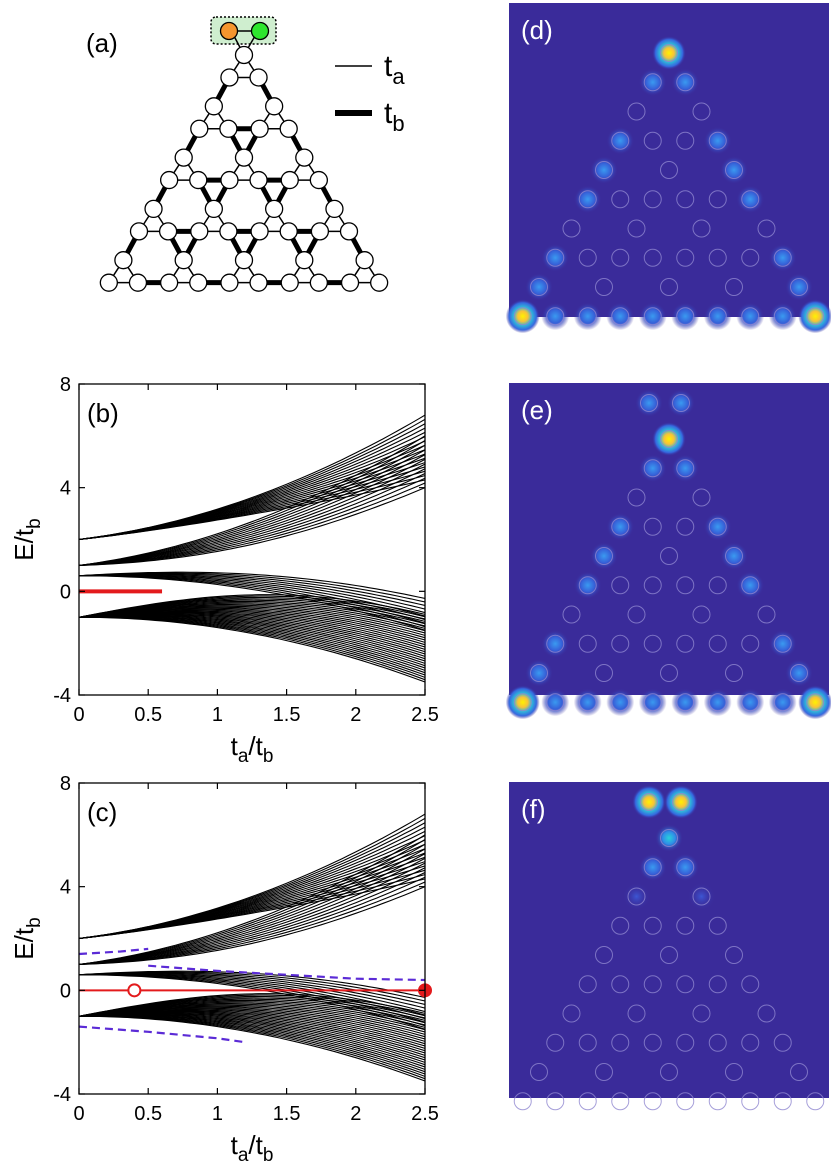 This screenshot has height=1166, width=831. I want to click on corner-state-line, so click(114, 951).